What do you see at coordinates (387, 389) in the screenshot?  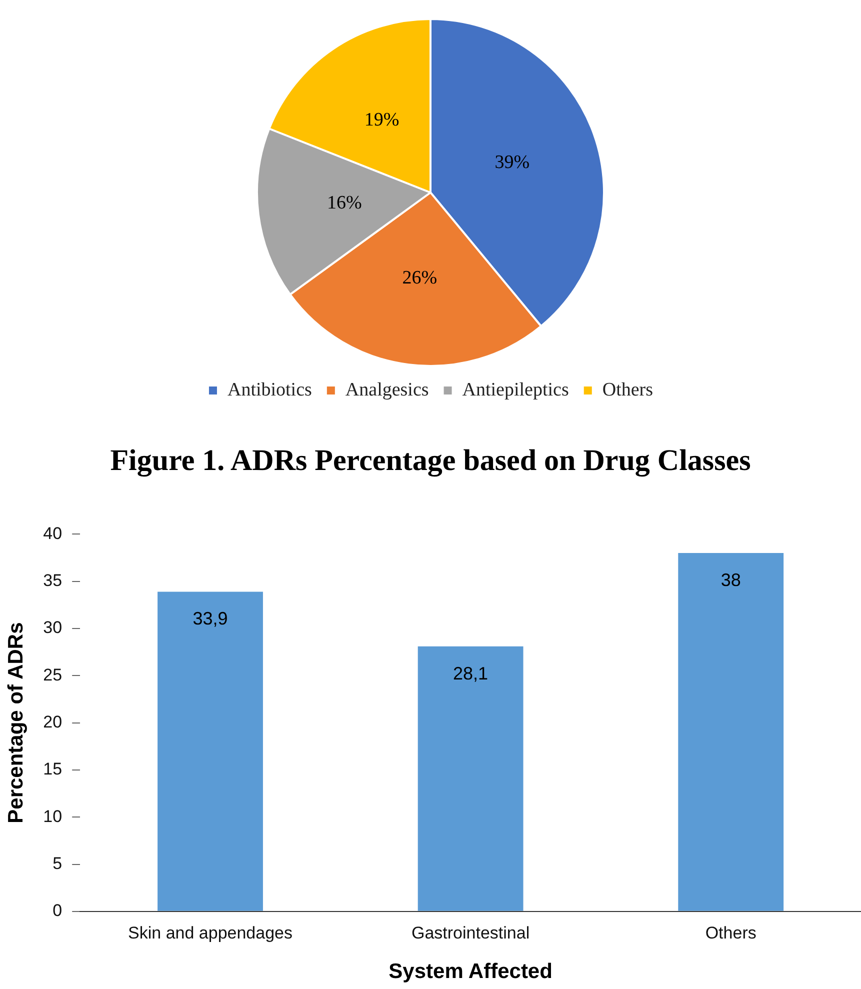 I see `legend-label: Analgesics` at bounding box center [387, 389].